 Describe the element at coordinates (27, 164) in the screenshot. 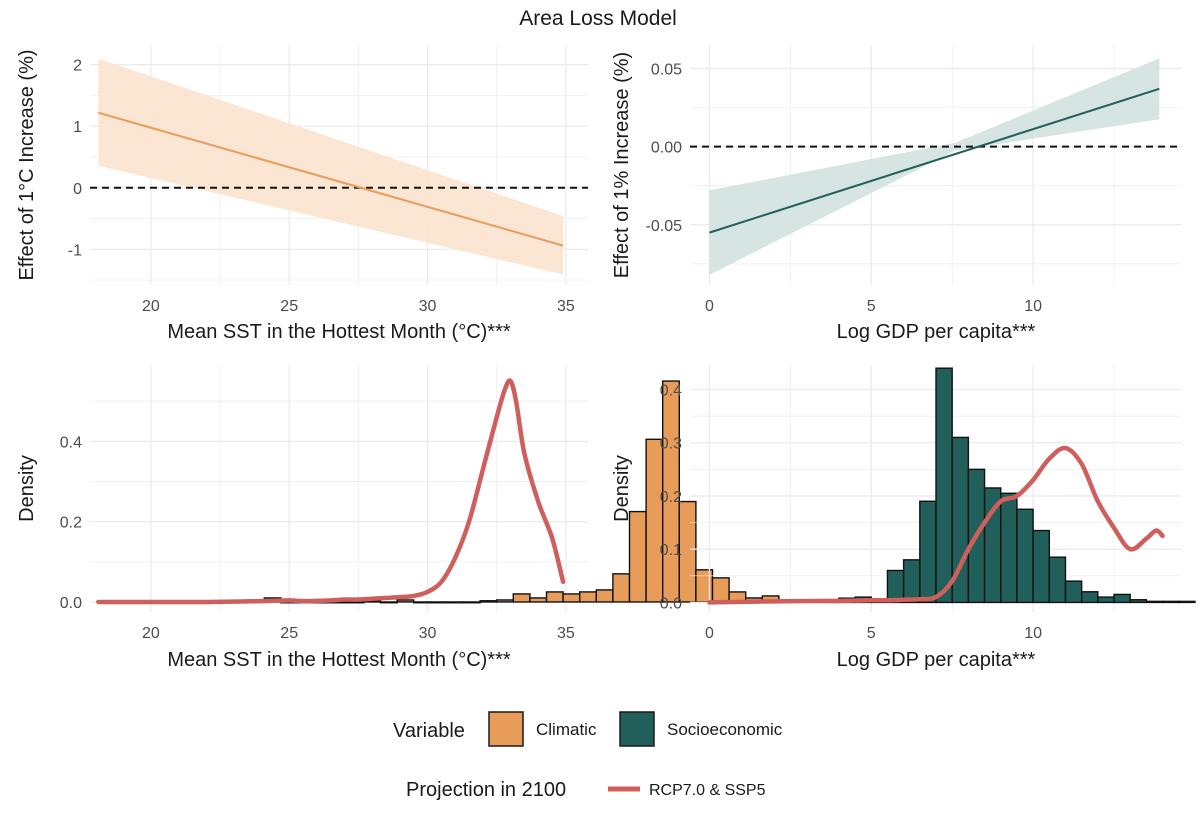

I see `y-axis-label: Effect of 1°C Increase (%)` at that location.